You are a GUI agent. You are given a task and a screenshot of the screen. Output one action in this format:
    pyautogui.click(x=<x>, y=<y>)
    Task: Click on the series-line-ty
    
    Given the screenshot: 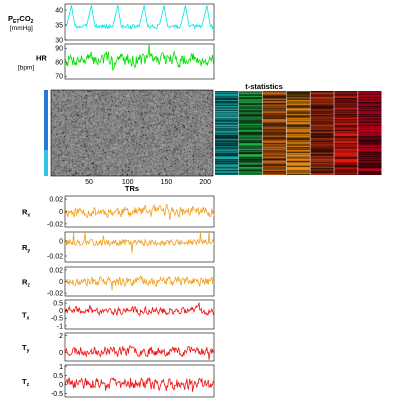 What is the action you would take?
    pyautogui.click(x=139, y=352)
    